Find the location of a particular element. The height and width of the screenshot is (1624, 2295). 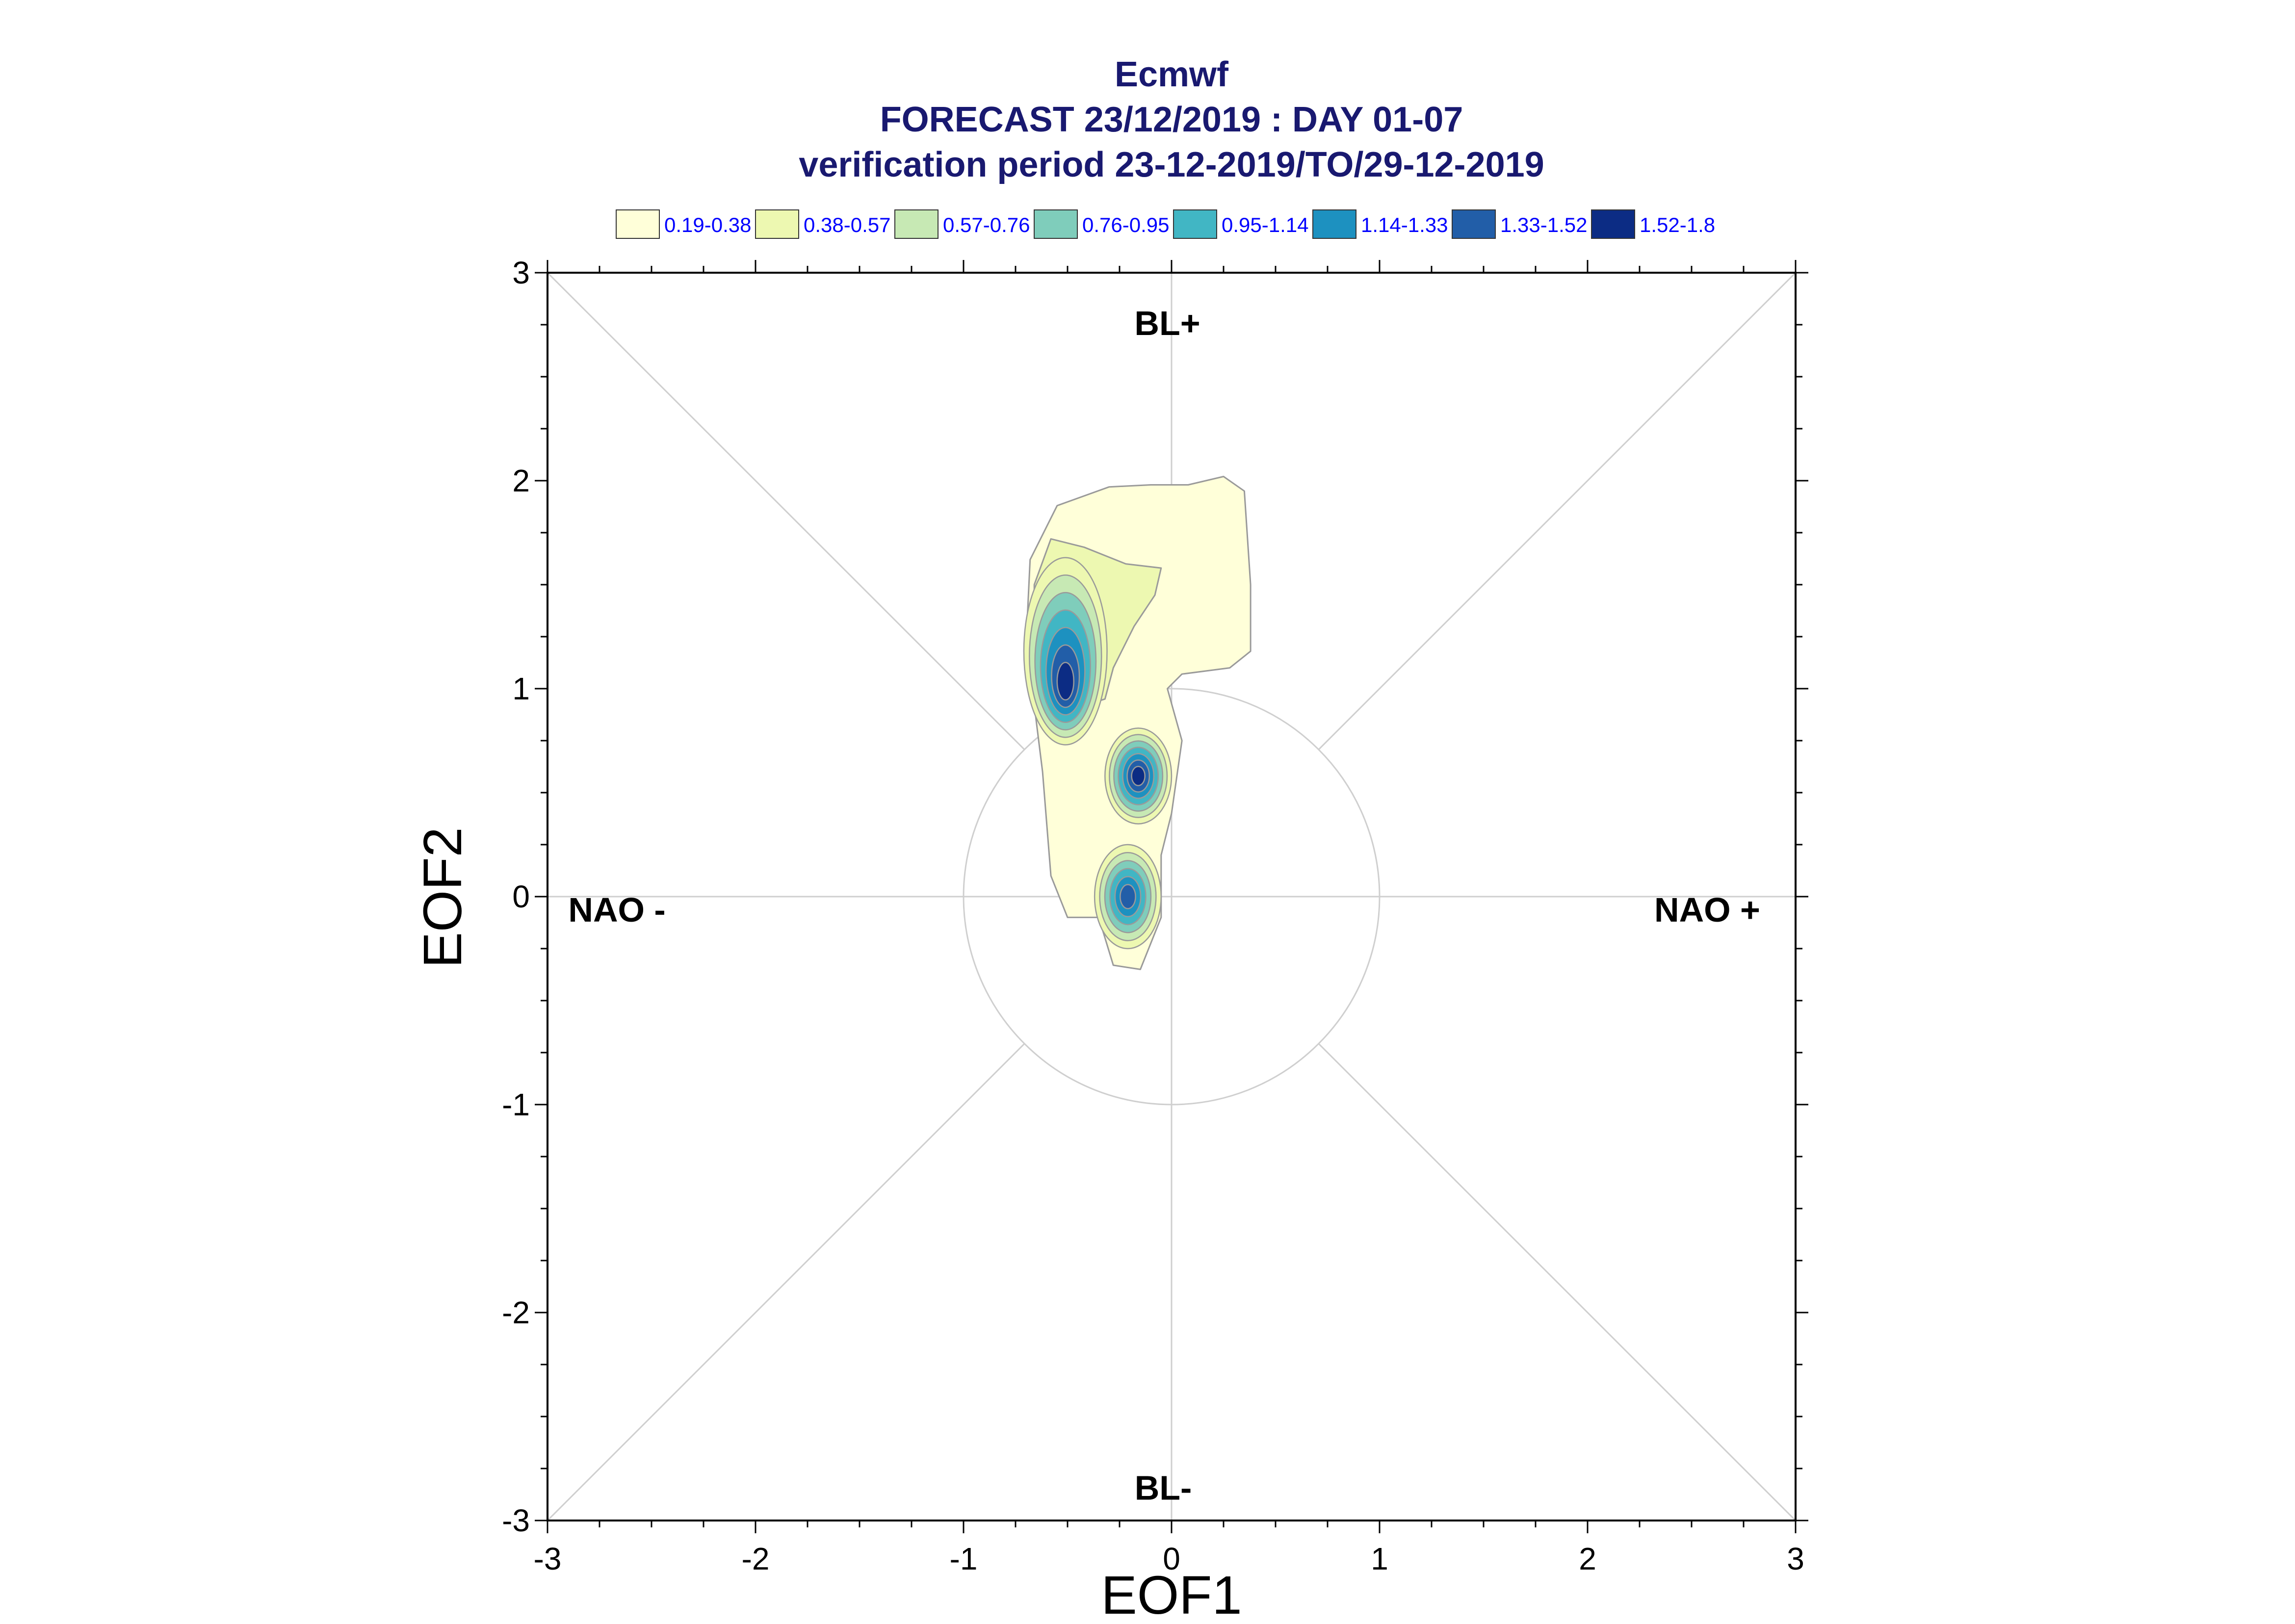

title-line-2: FORECAST 23/12/2019 : DAY 01-07 is located at coordinates (1171, 119).